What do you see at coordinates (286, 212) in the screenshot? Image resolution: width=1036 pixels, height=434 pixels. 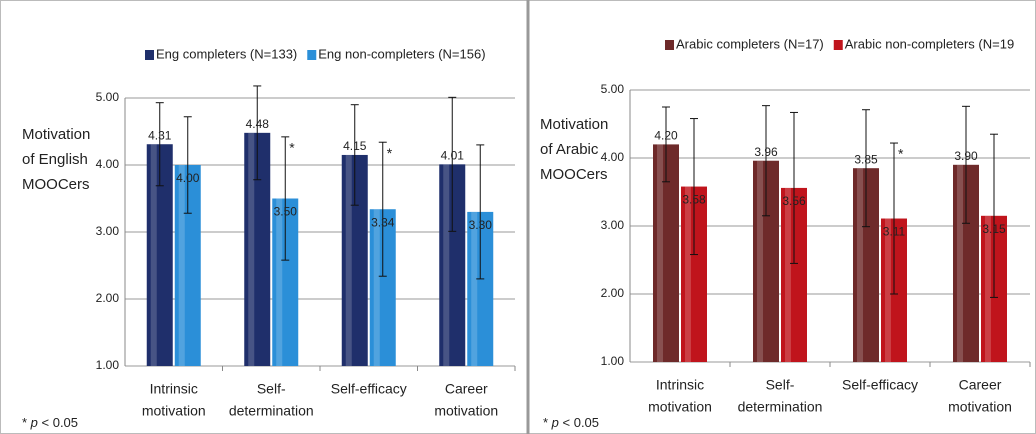 I see `data-label: 3.50` at bounding box center [286, 212].